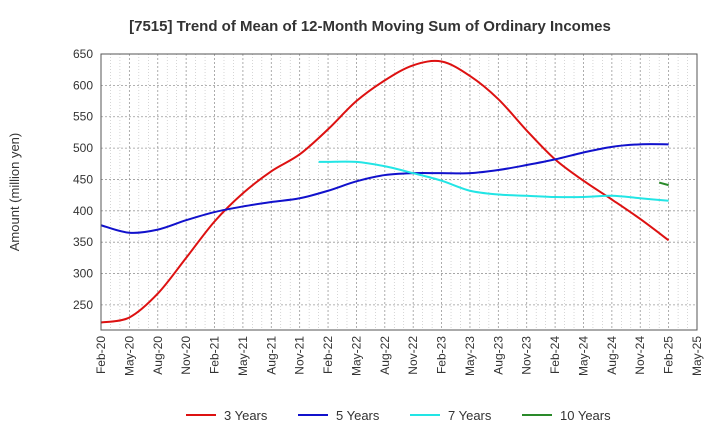  What do you see at coordinates (129, 356) in the screenshot?
I see `x-tick-label: May-20` at bounding box center [129, 356].